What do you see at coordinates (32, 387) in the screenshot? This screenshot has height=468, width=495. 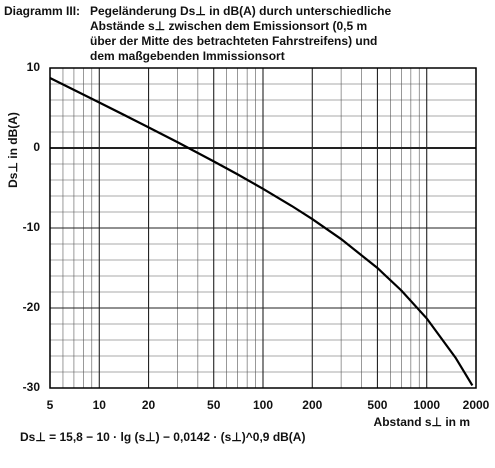 I see `y-tick-label: -30` at bounding box center [32, 387].